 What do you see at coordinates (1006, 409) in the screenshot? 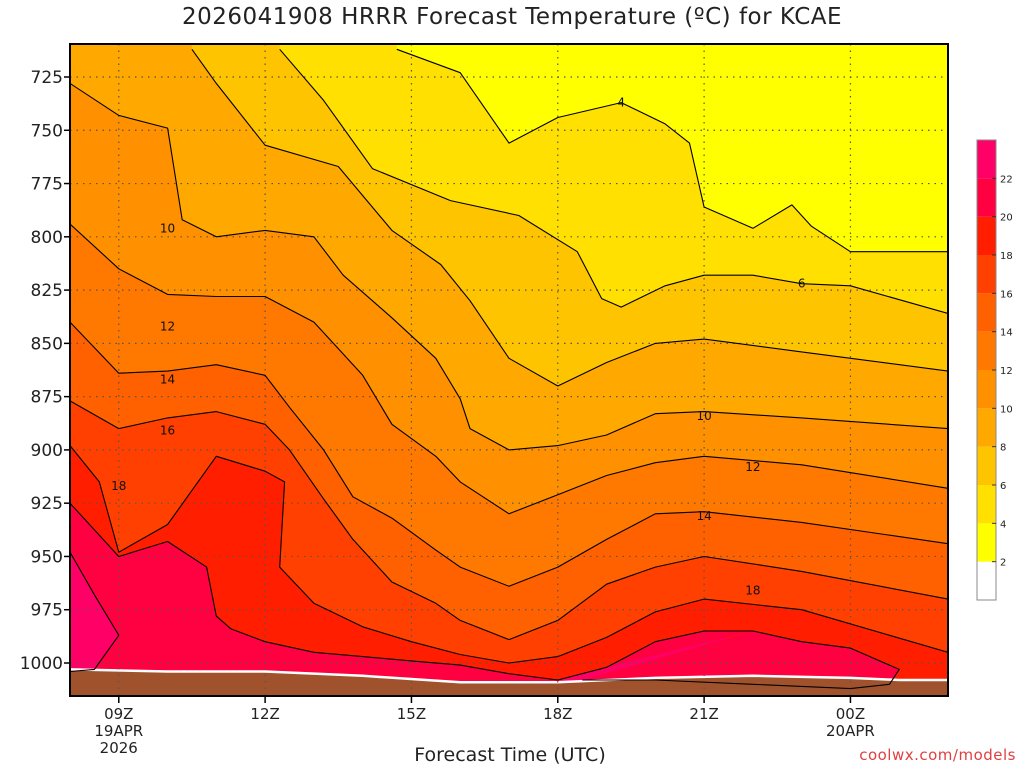
I see `colorbar-label-10: 10` at bounding box center [1006, 409].